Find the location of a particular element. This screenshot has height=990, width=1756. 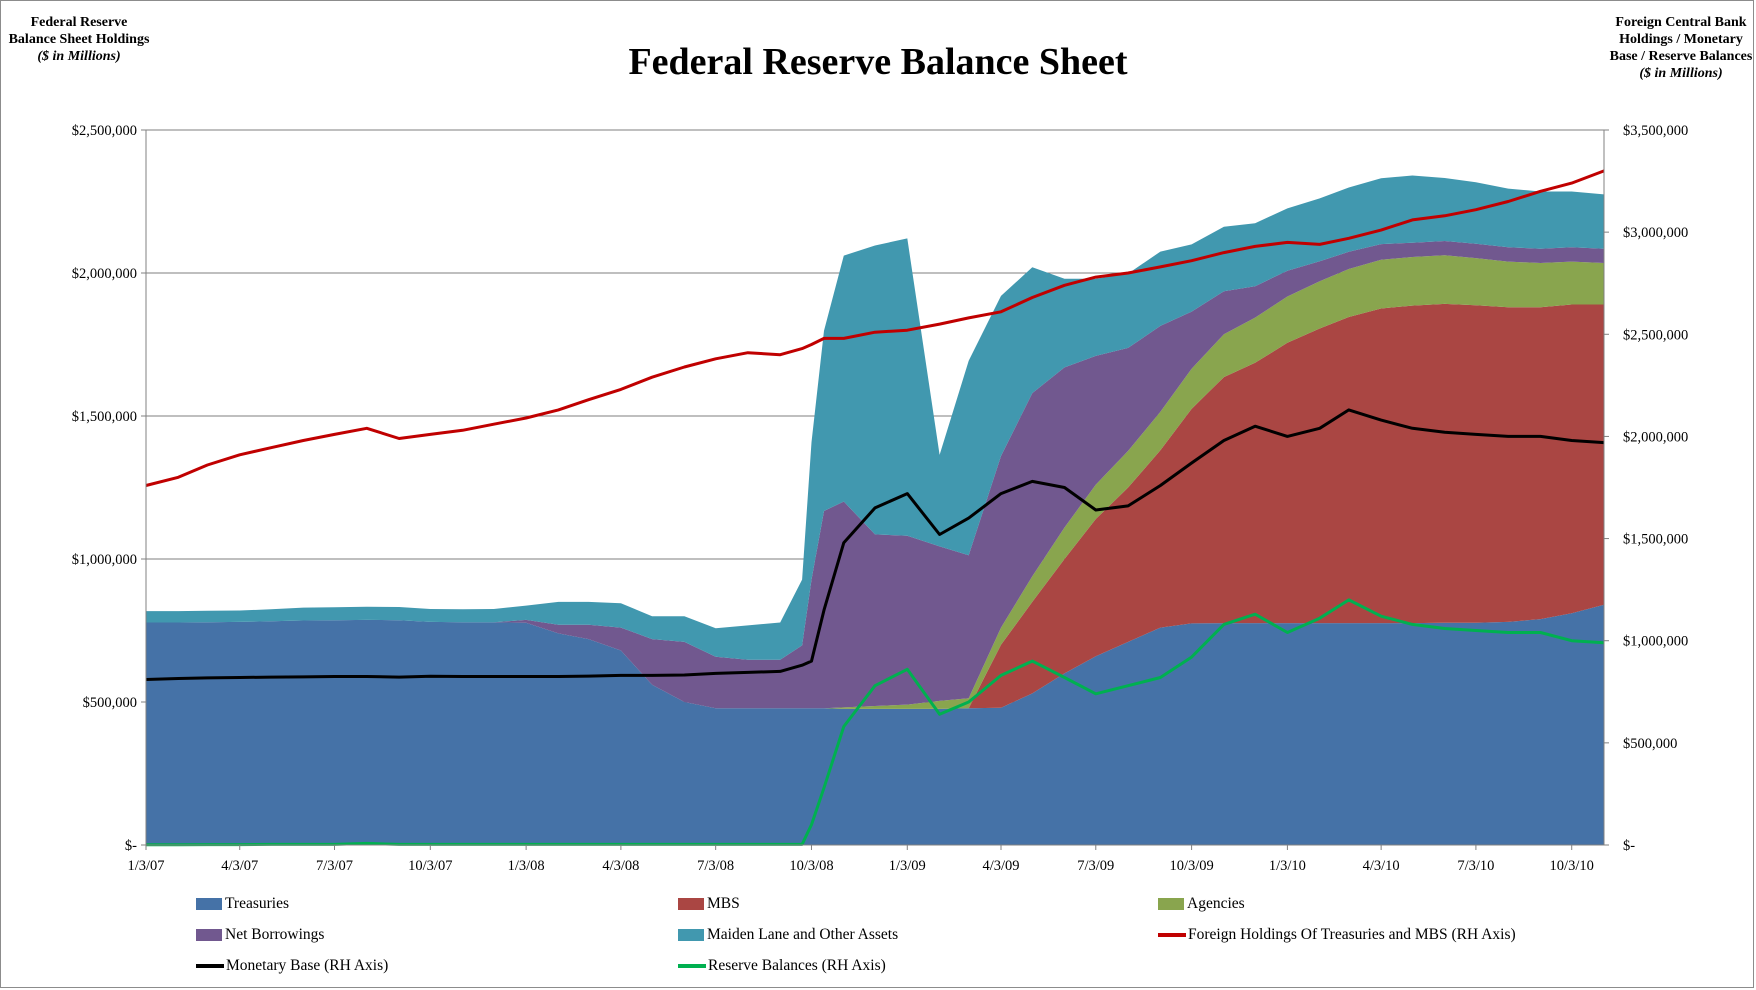

right-tick-label: $- is located at coordinates (1629, 846).